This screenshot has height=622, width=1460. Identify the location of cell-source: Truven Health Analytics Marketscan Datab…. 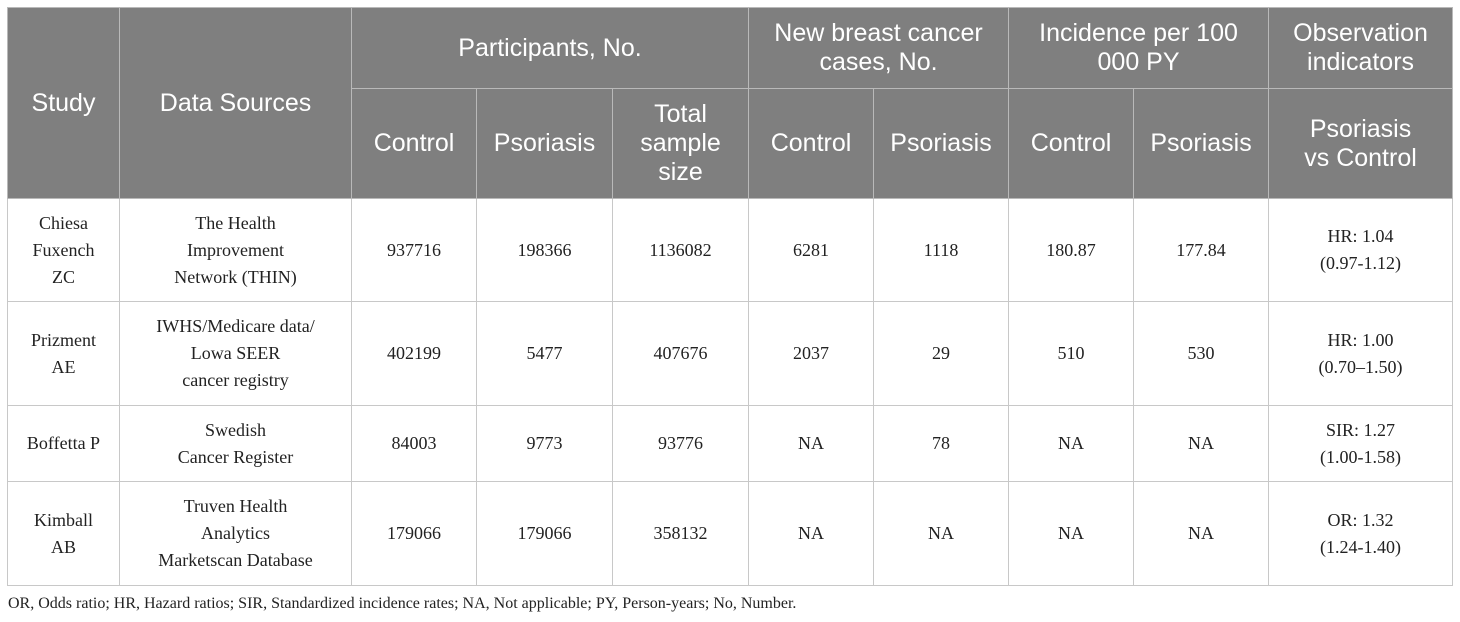
(235, 533).